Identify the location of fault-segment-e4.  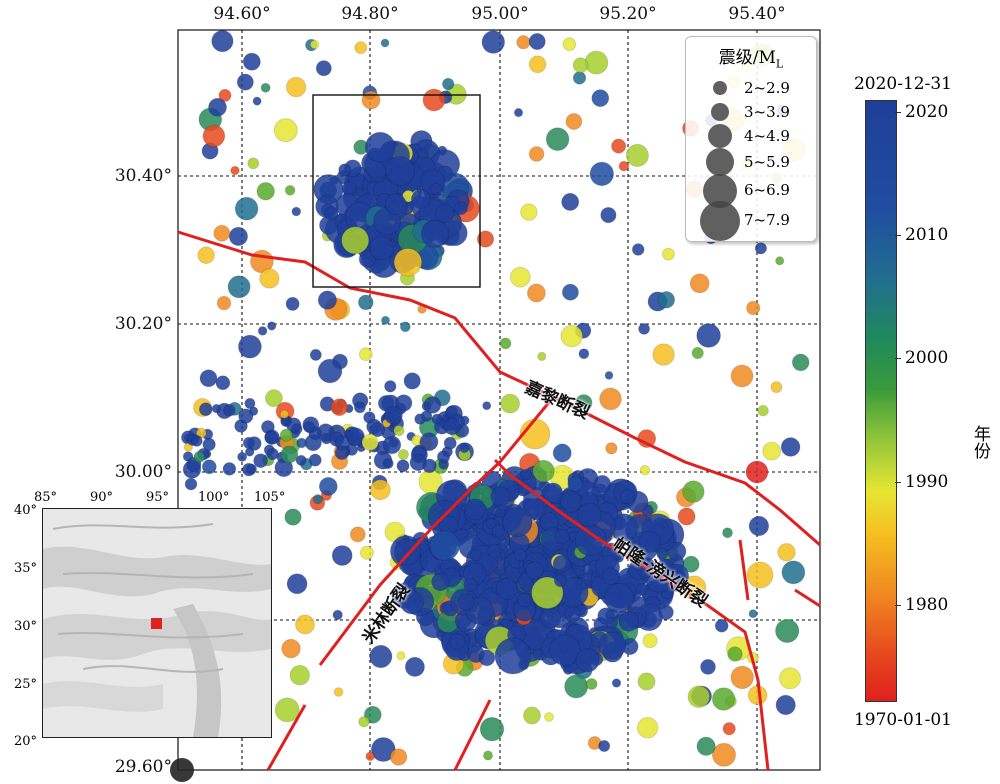
(807, 598).